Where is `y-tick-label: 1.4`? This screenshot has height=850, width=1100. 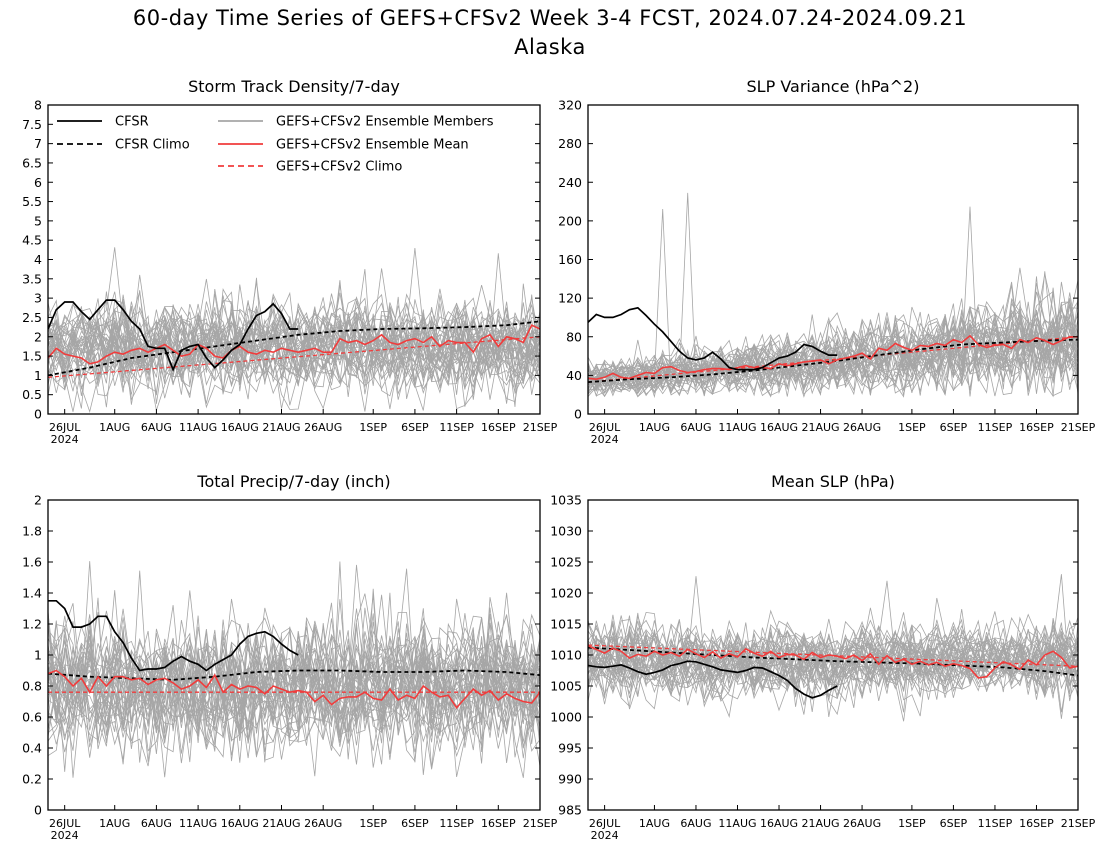
y-tick-label: 1.4 is located at coordinates (32, 593).